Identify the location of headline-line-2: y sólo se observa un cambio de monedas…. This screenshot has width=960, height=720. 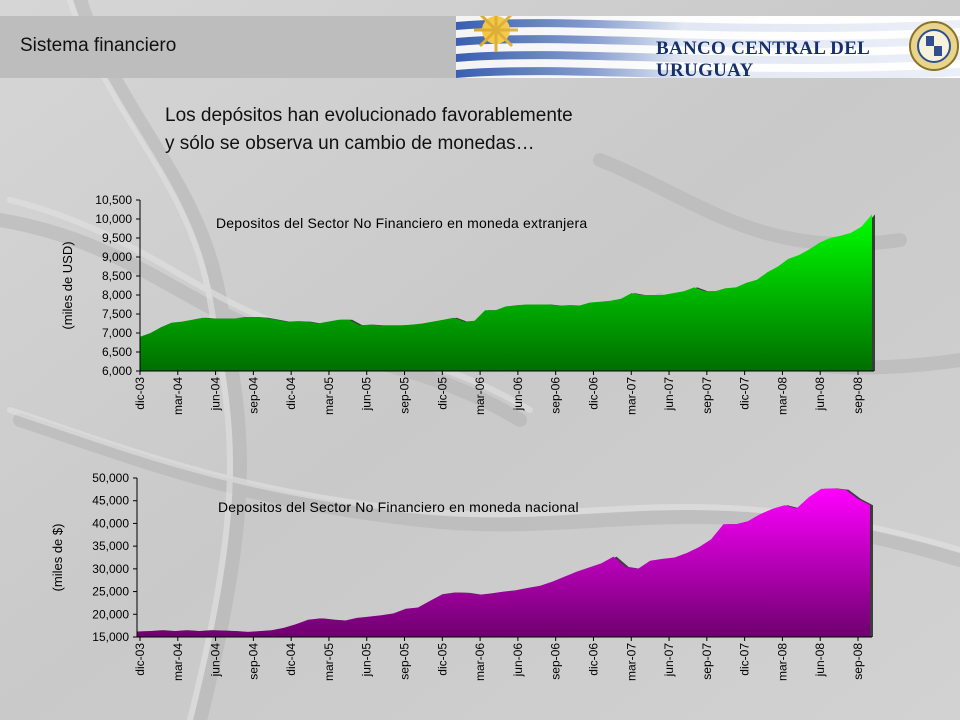
(350, 143).